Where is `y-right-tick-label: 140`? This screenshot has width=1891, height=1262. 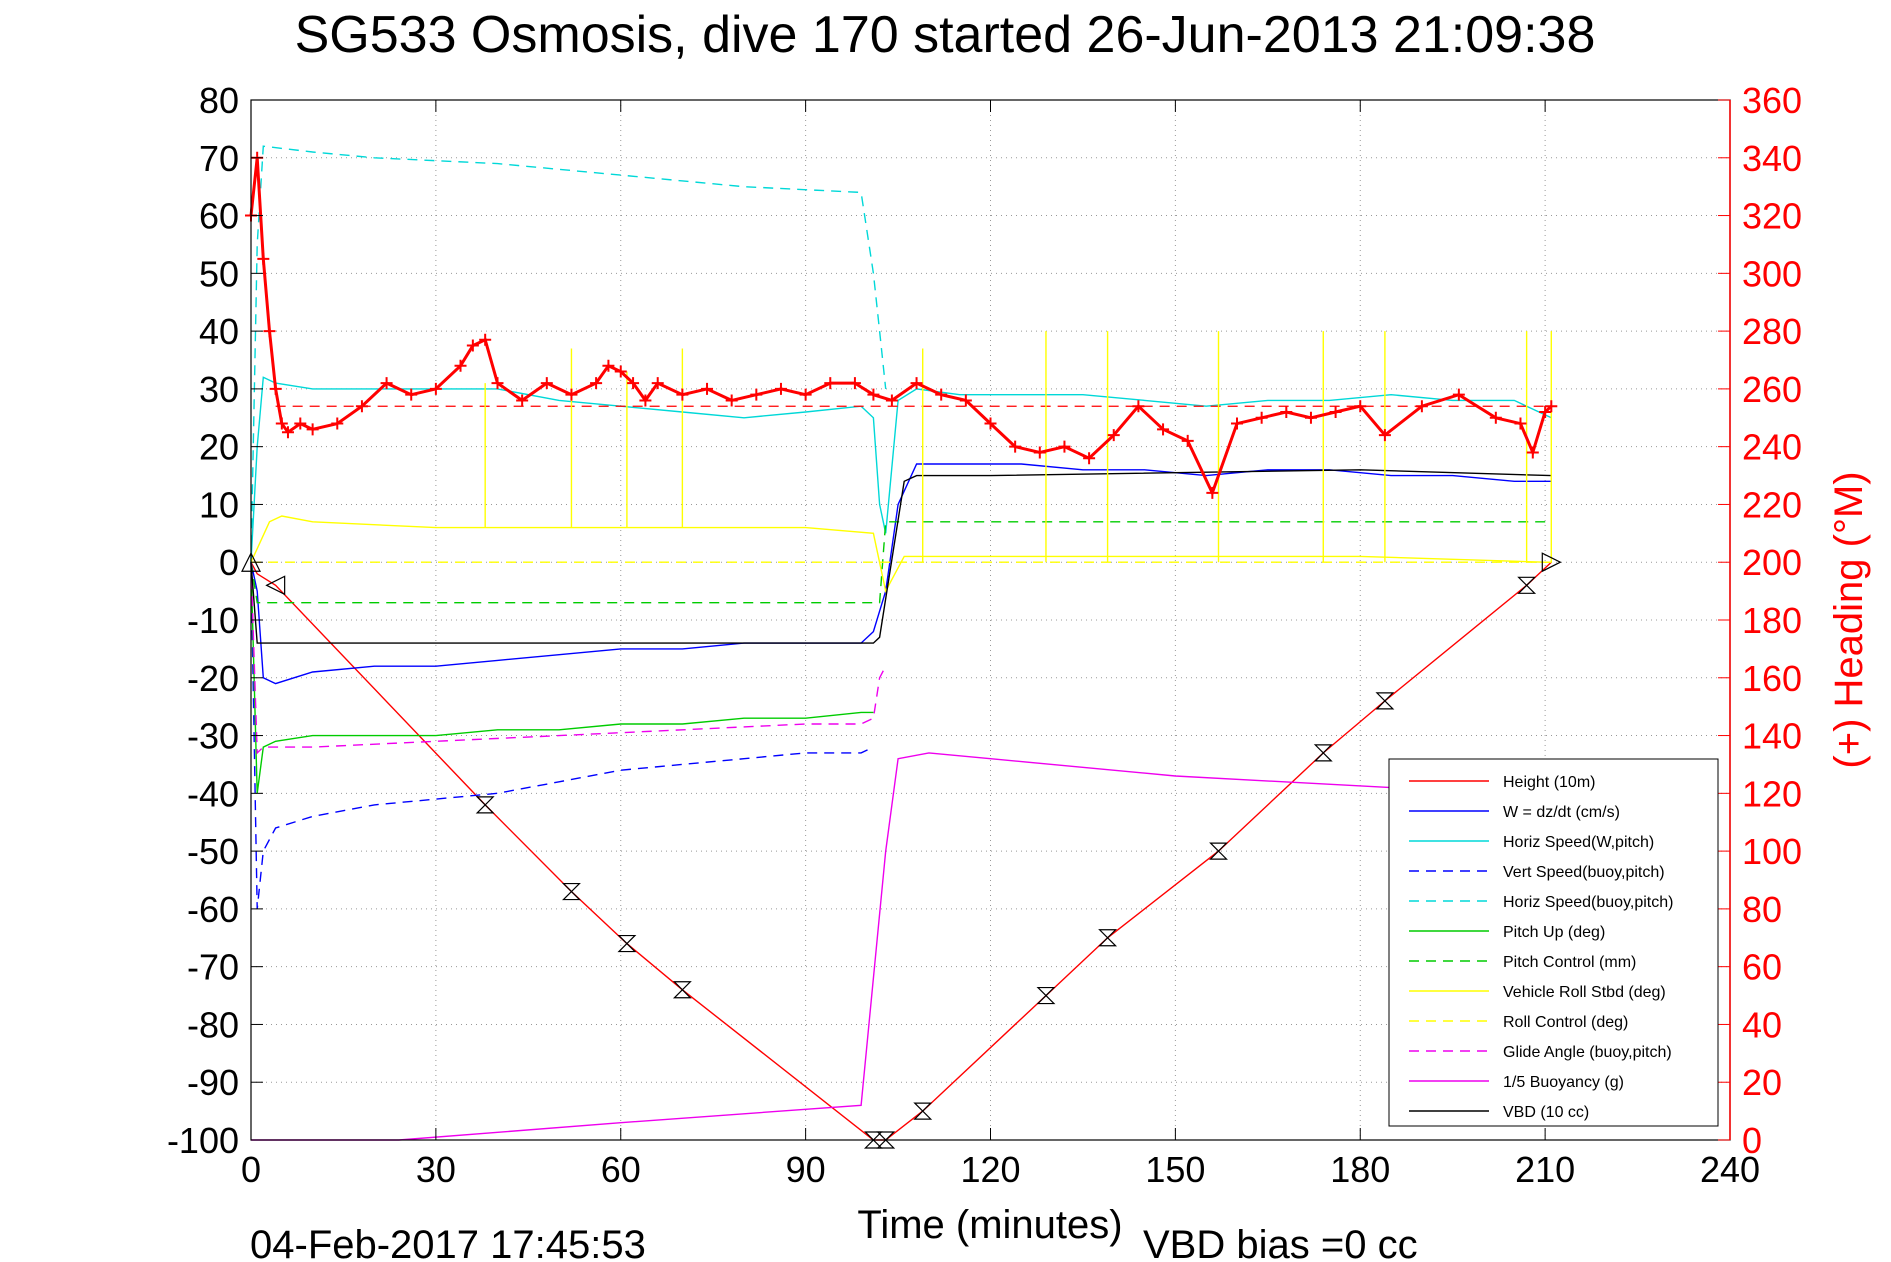
y-right-tick-label: 140 is located at coordinates (1772, 736).